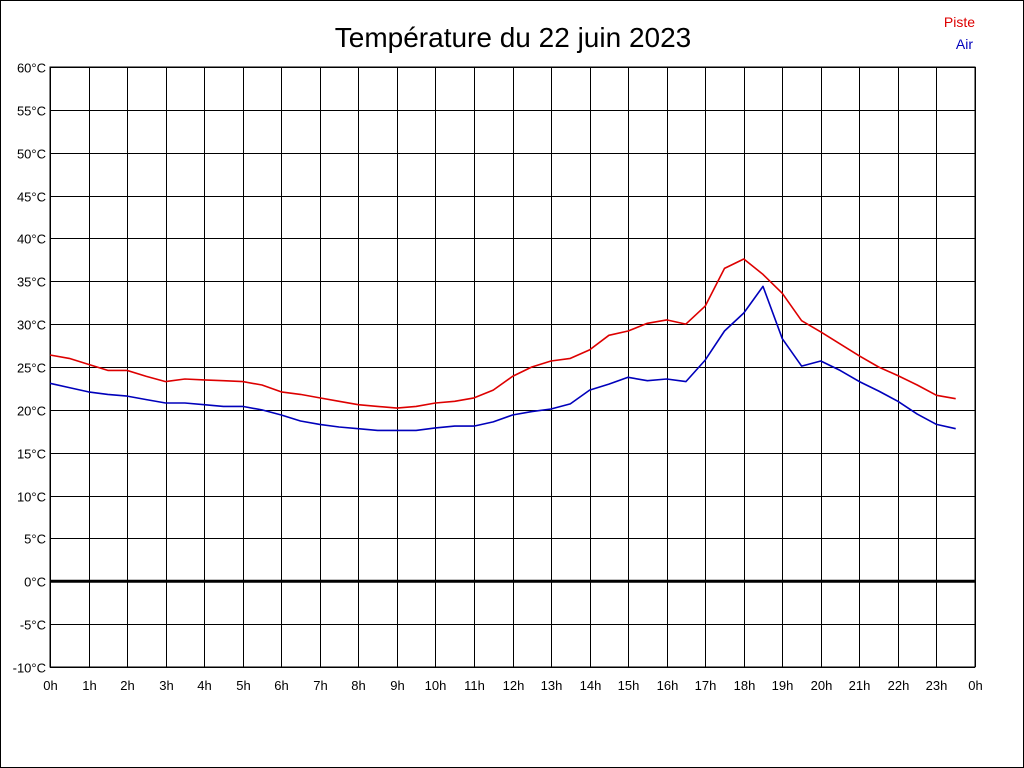 The height and width of the screenshot is (768, 1024). What do you see at coordinates (629, 685) in the screenshot?
I see `x-tick-label: 15h` at bounding box center [629, 685].